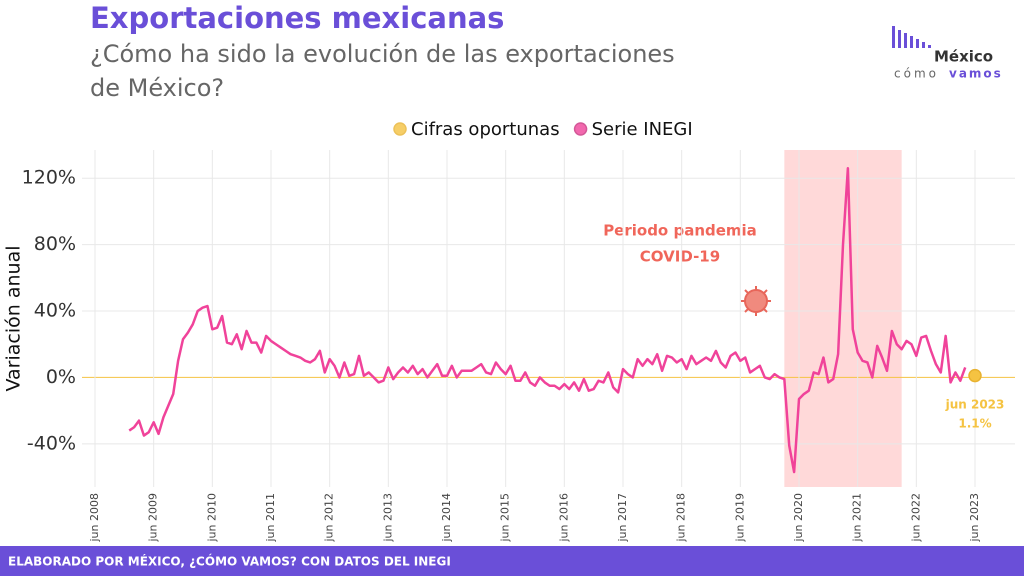 The image size is (1024, 576). I want to click on virus-icon, so click(756, 301).